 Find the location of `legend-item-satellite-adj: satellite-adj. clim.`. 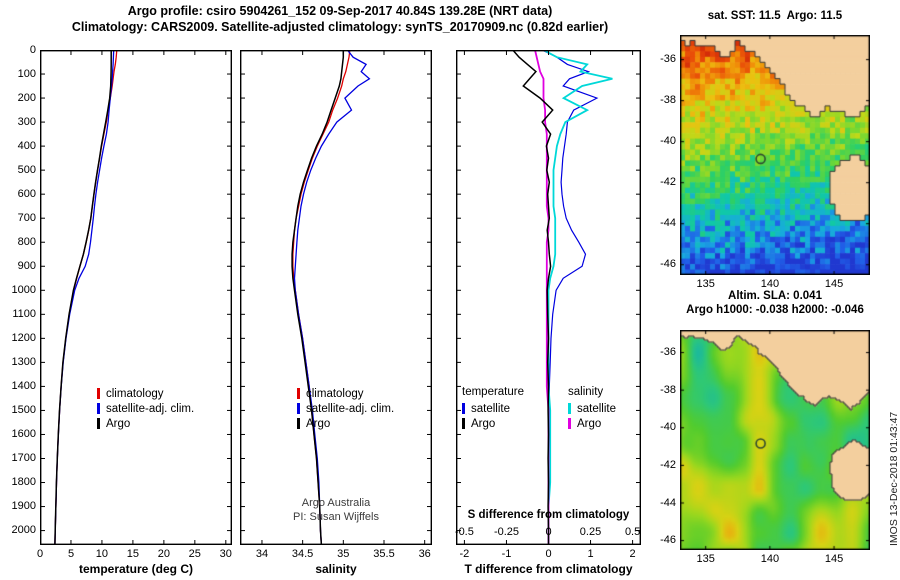

legend-item-satellite-adj: satellite-adj. clim. is located at coordinates (345, 408).